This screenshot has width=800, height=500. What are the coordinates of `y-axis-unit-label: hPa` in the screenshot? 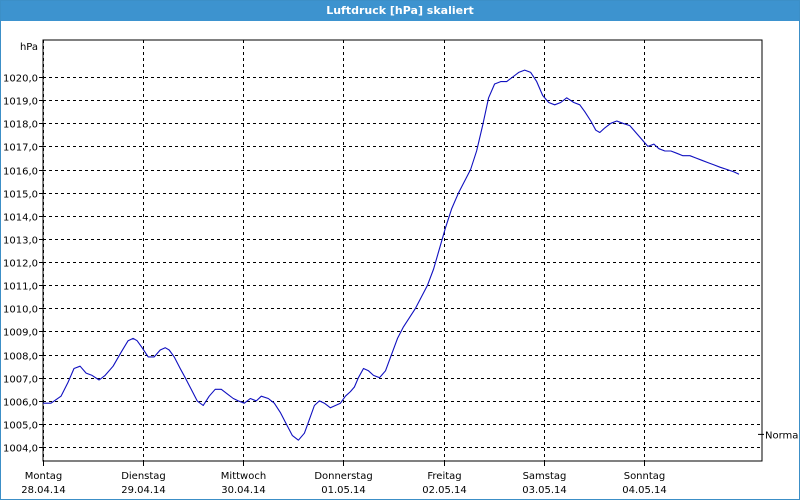 It's located at (29, 47).